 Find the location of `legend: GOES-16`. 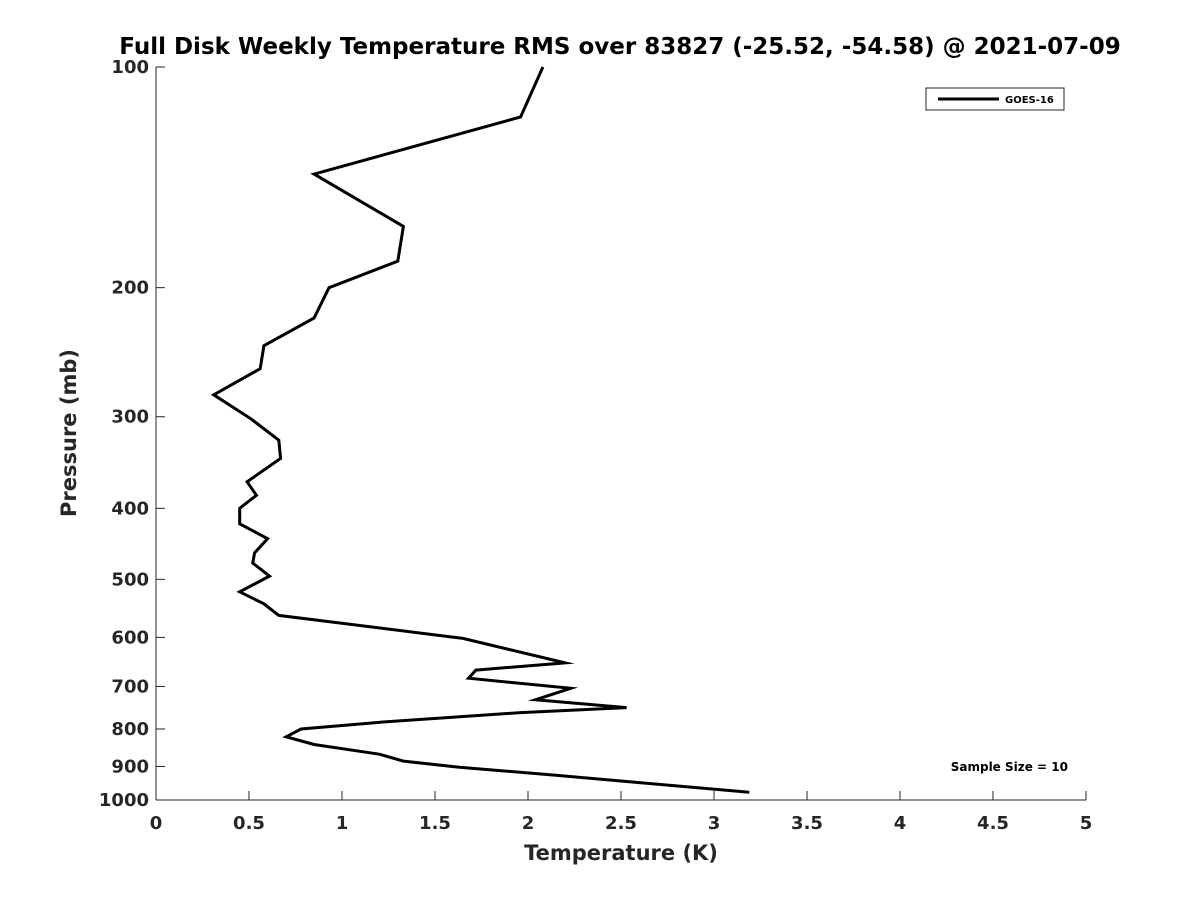

legend: GOES-16 is located at coordinates (995, 99).